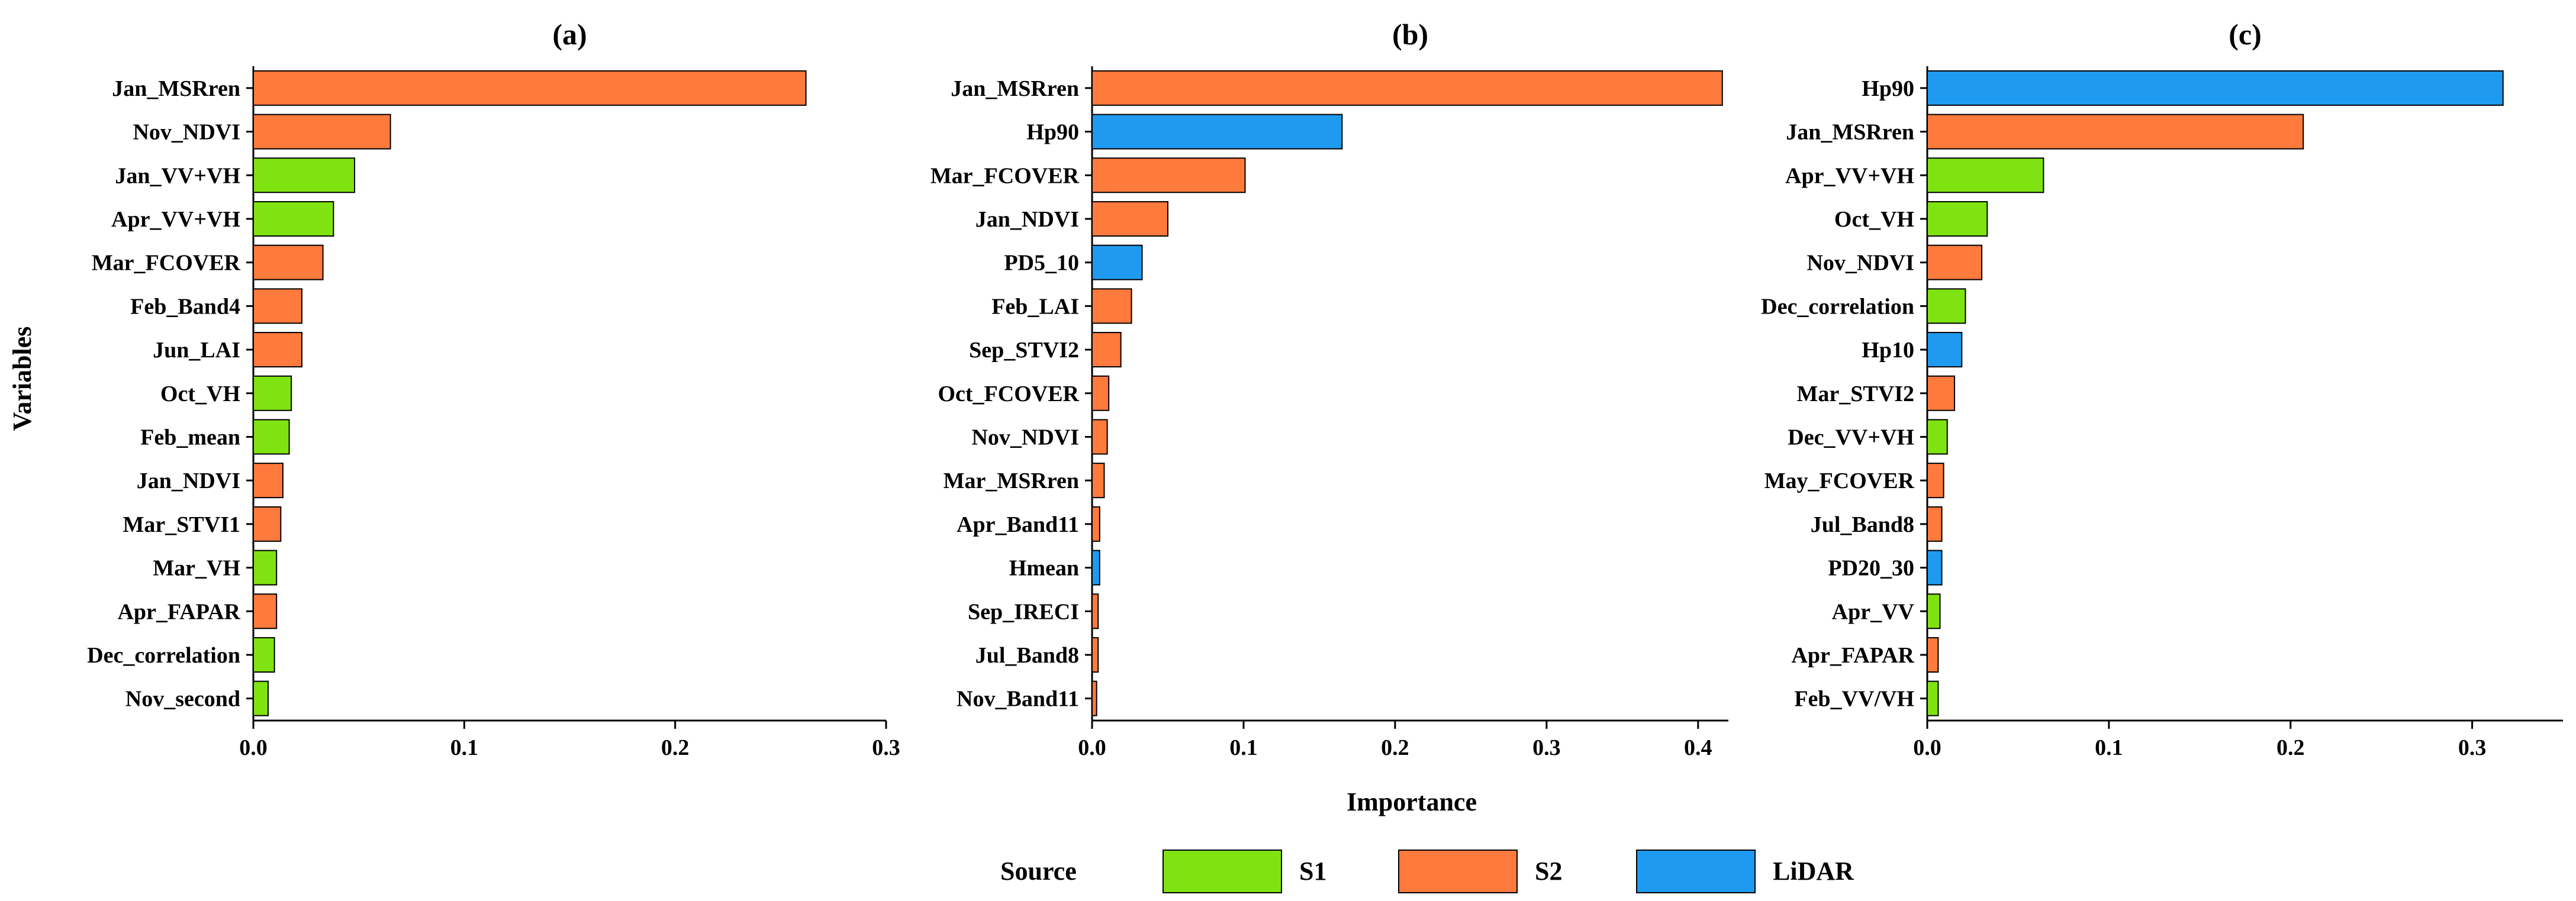 The image size is (2576, 901). Describe the element at coordinates (1888, 88) in the screenshot. I see `category-label-c: Hp90` at that location.